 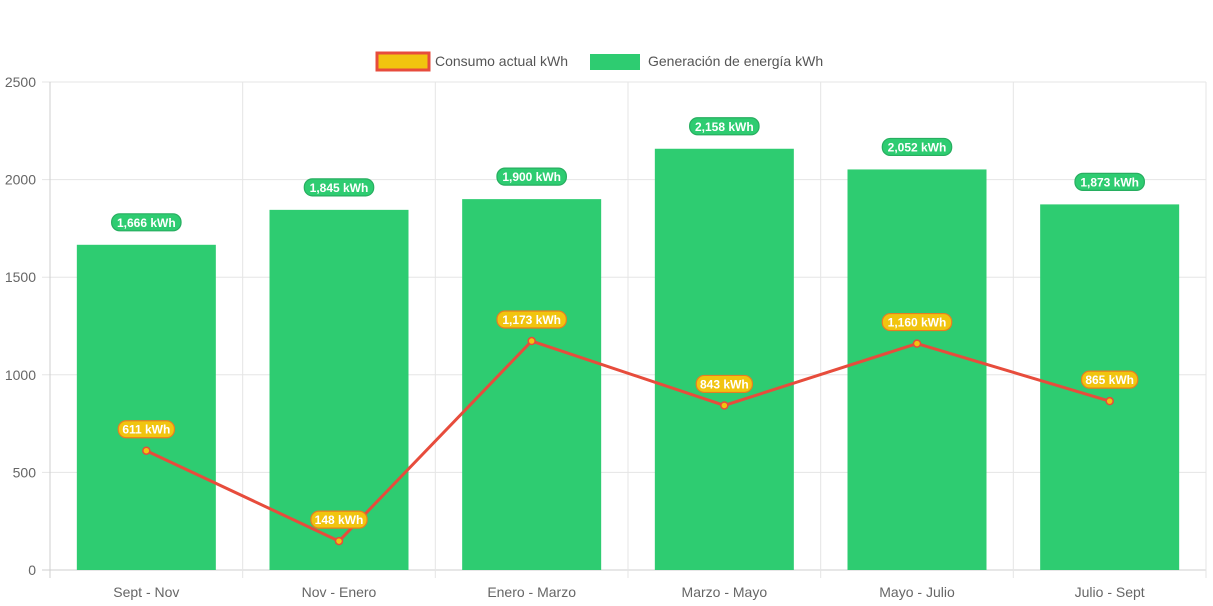 I want to click on data-label-text: 1,900 kWh, so click(x=531, y=177).